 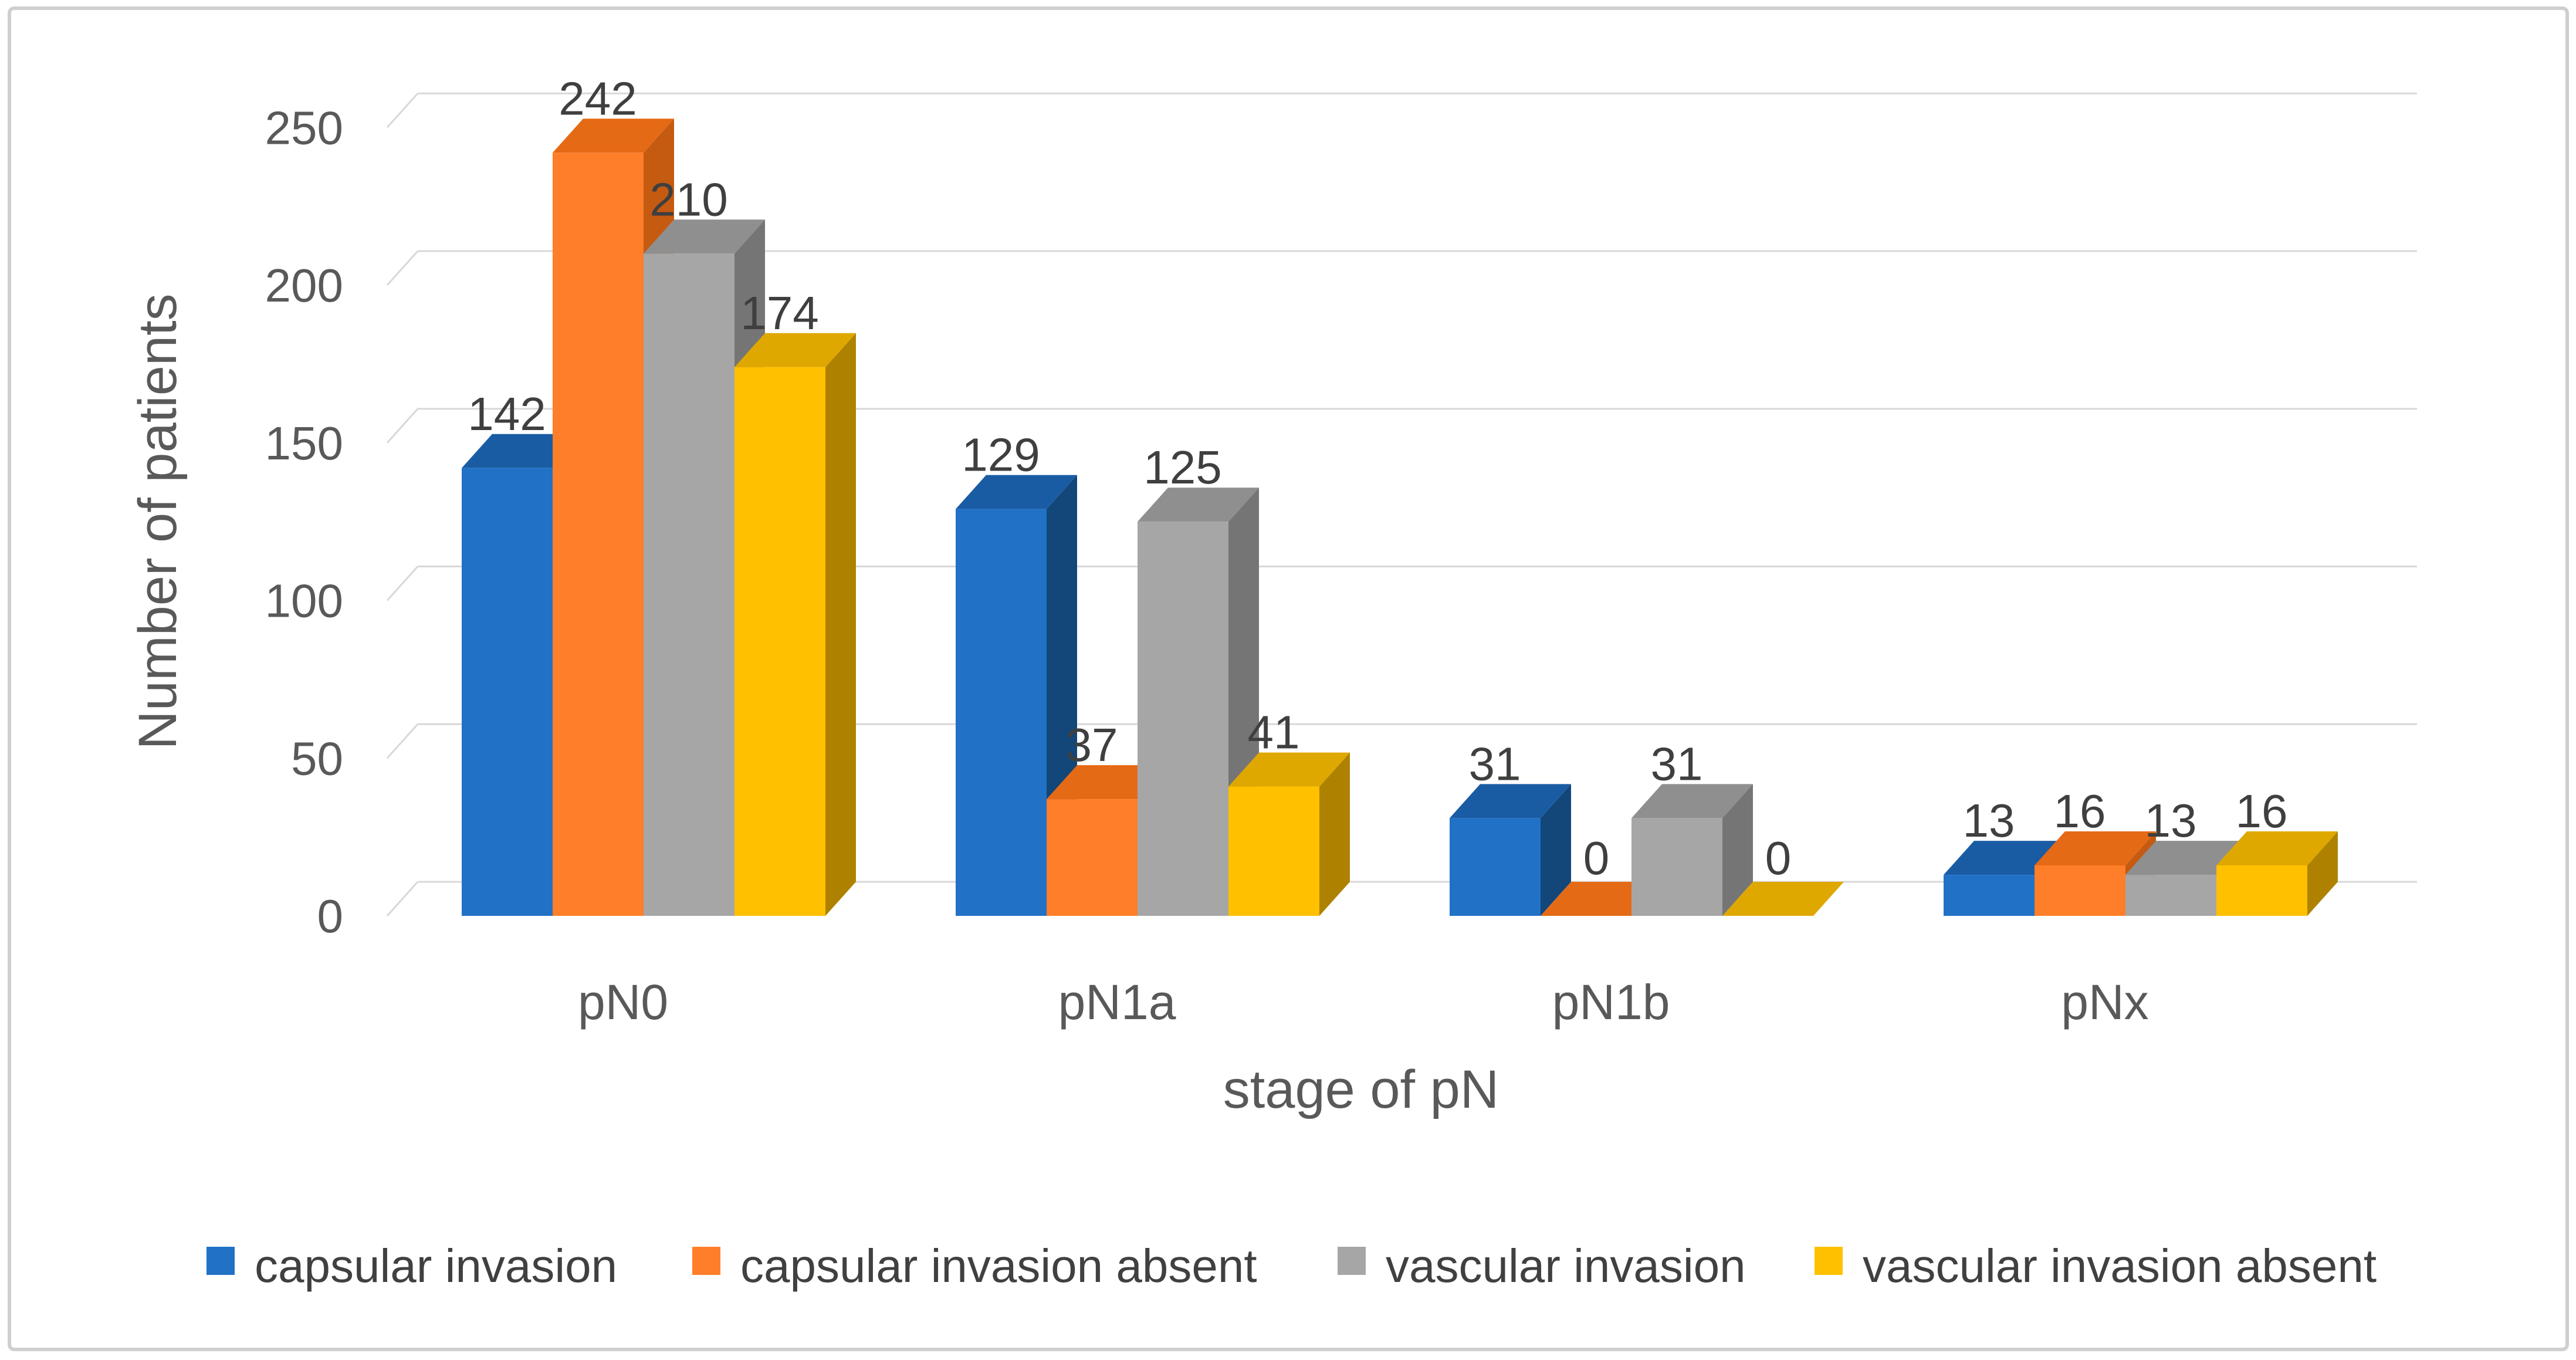 What do you see at coordinates (304, 601) in the screenshot?
I see `y-tick-label: 100` at bounding box center [304, 601].